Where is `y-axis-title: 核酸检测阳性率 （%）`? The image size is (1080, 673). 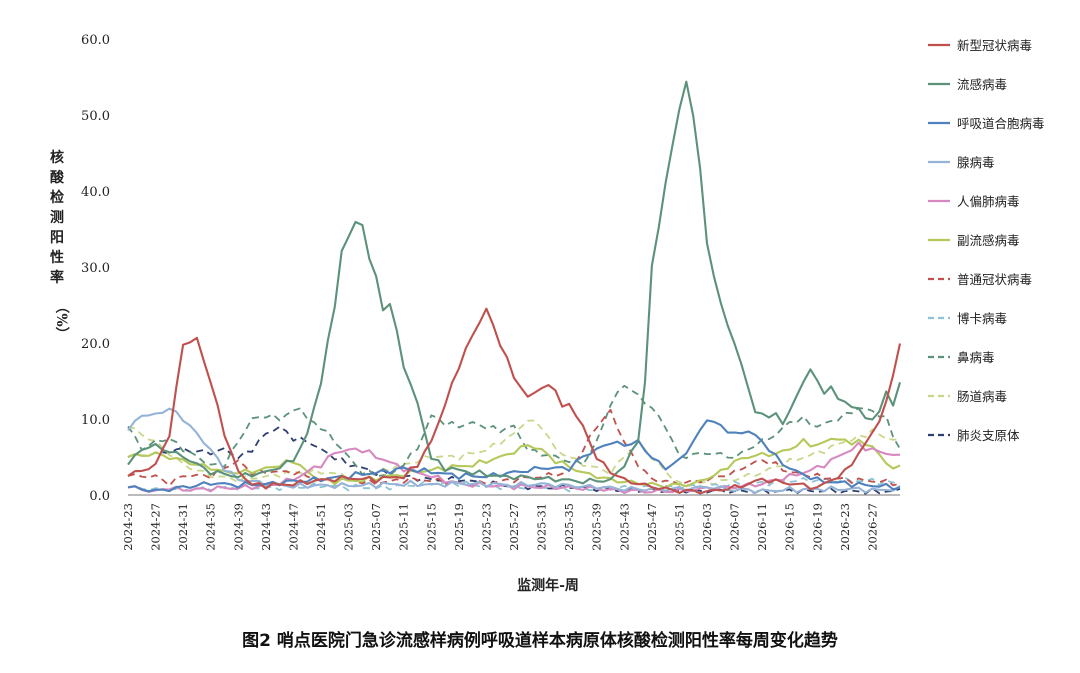
y-axis-title: 核酸检测阳性率 （%） is located at coordinates (59, 245).